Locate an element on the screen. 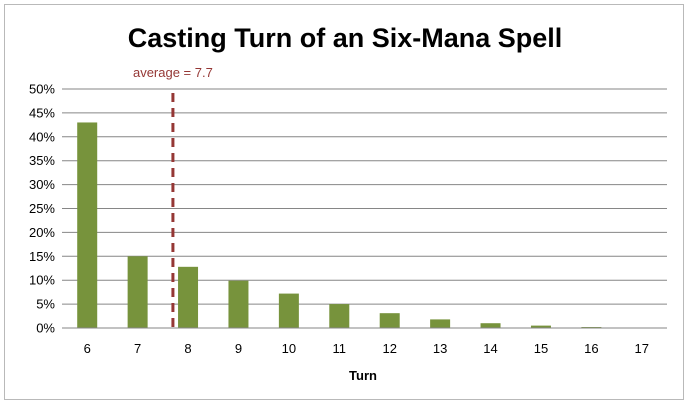  y-axis-ticks: 0% 5% 10% 15% 20% 25% 30% 35% 40% 45% 50% is located at coordinates (42, 209).